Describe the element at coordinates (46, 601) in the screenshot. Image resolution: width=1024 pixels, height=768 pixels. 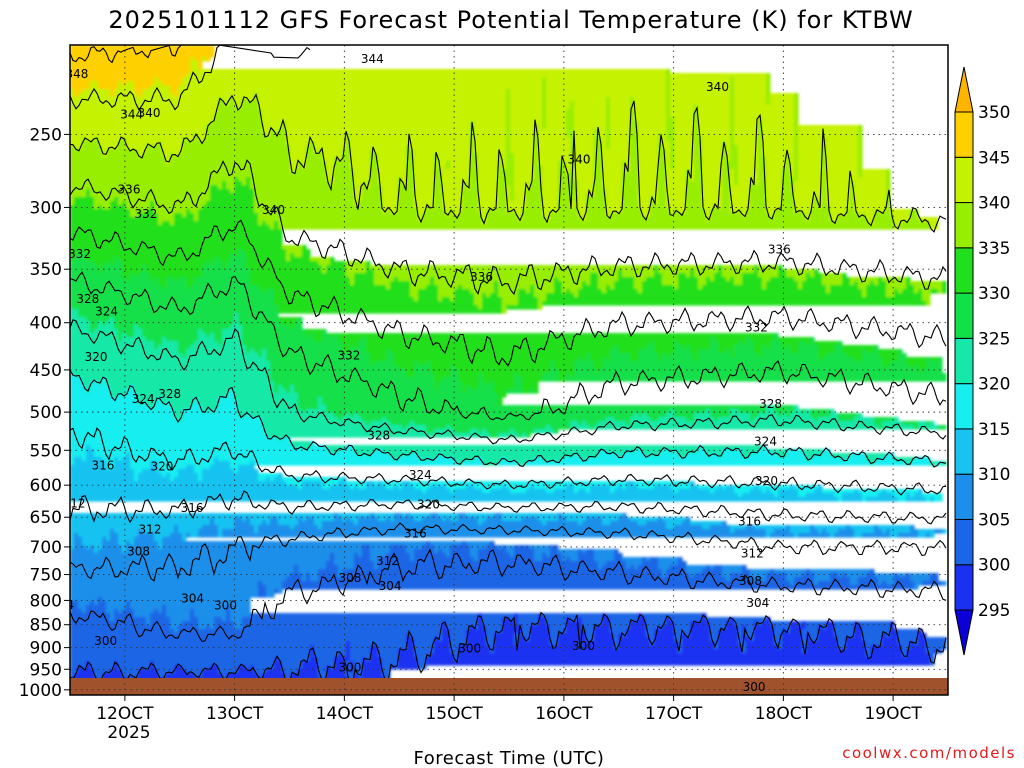
I see `y-tick-label: 800` at that location.